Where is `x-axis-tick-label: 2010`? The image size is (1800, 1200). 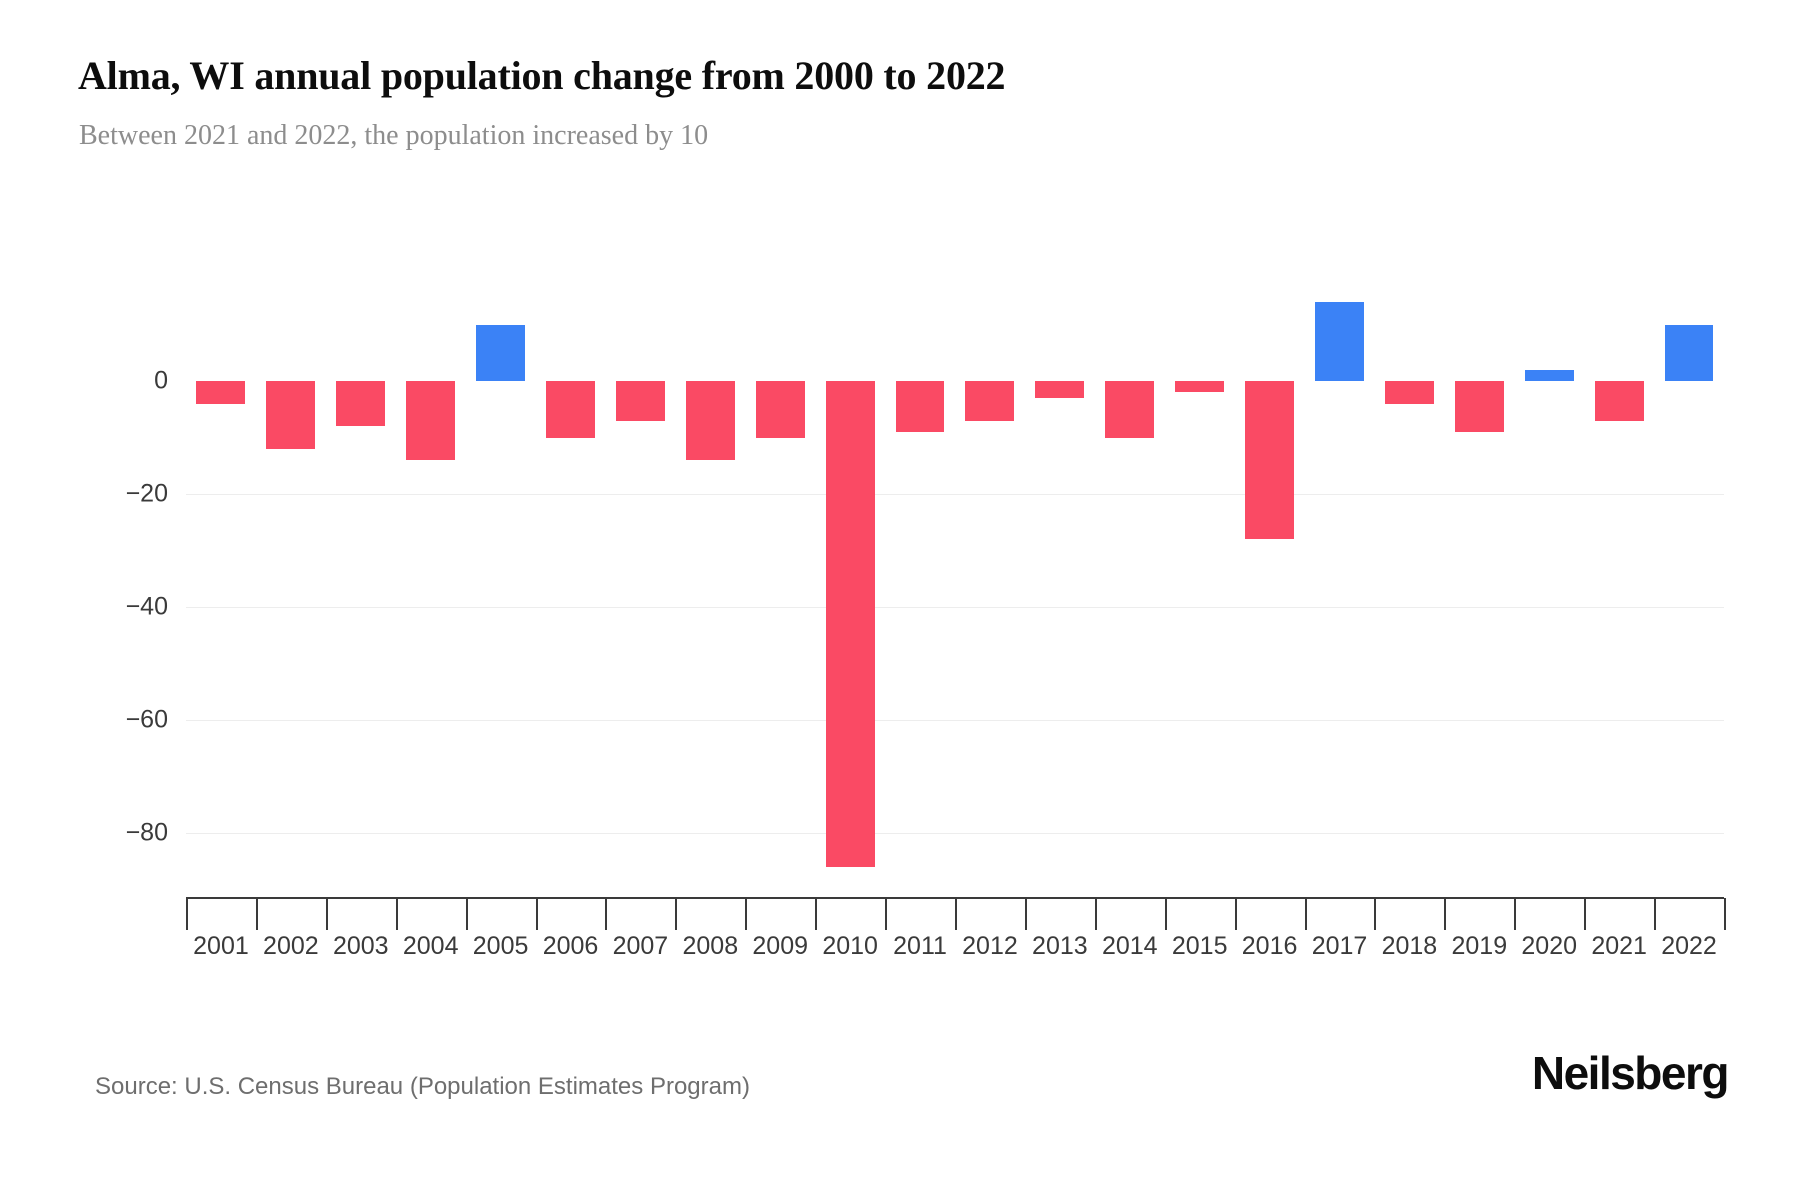
x-axis-tick-label: 2010 is located at coordinates (850, 946).